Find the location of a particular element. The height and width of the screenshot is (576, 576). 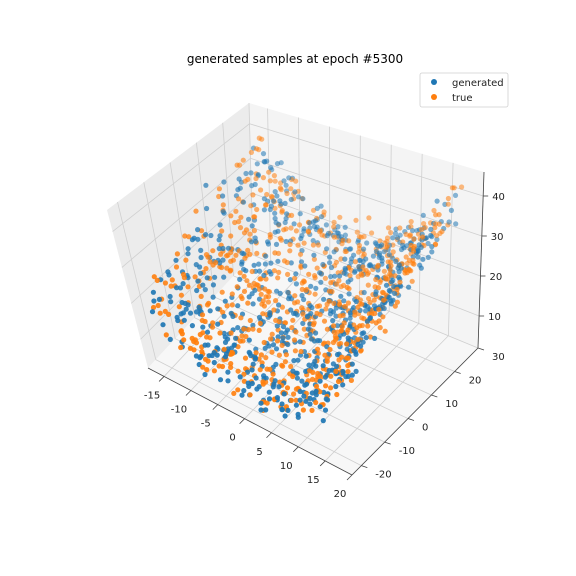

x-tick-label: 20 is located at coordinates (340, 494).